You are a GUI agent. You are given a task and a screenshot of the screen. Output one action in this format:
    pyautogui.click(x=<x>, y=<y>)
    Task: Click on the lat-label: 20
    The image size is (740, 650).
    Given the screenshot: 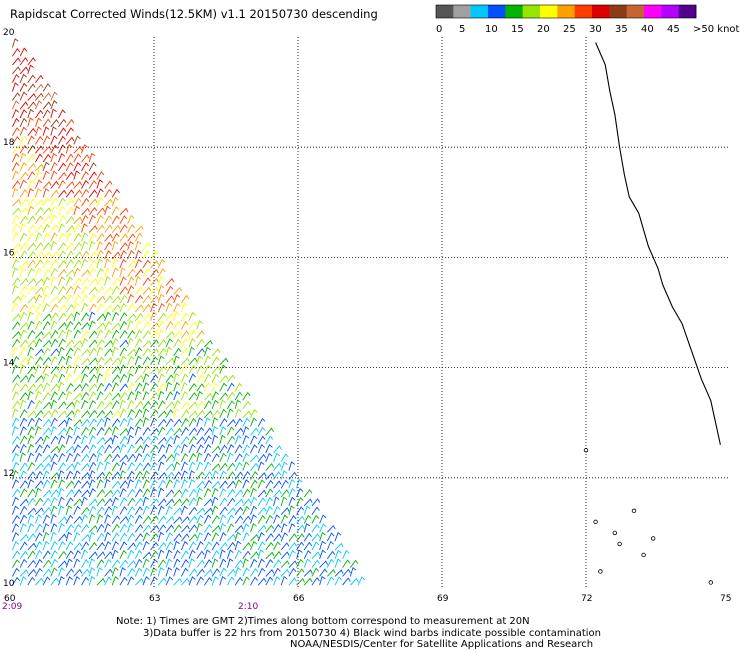 What is the action you would take?
    pyautogui.click(x=9, y=33)
    